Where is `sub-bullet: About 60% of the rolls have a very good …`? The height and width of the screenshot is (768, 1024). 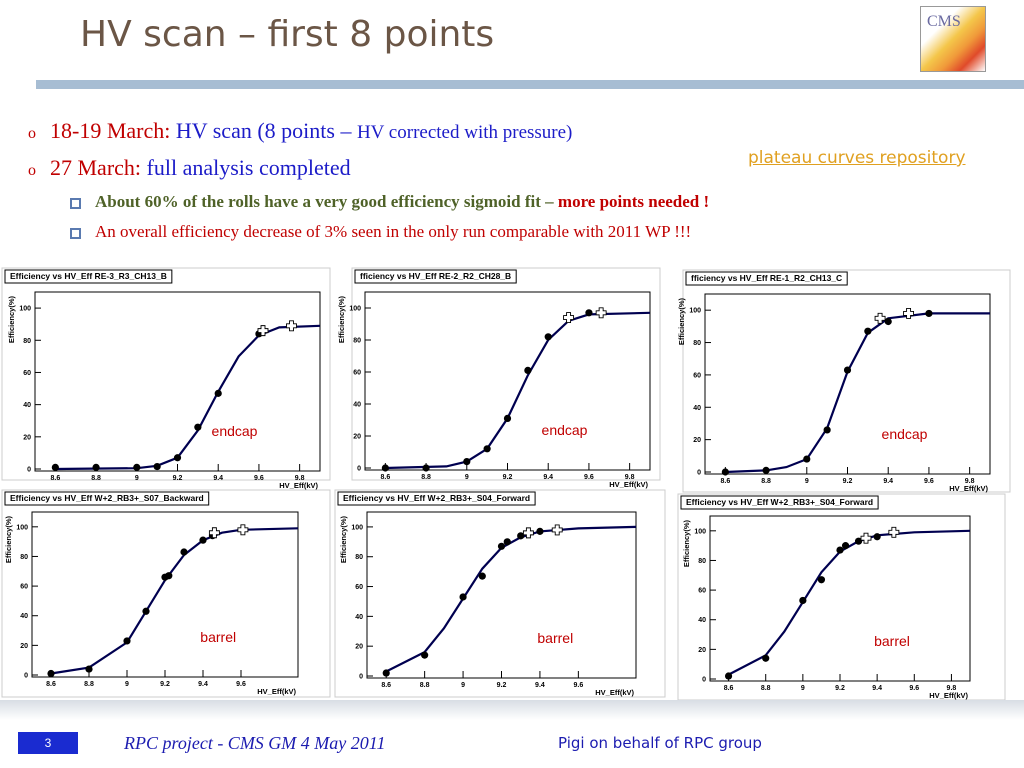 sub-bullet: About 60% of the rolls have a very good … is located at coordinates (389, 202).